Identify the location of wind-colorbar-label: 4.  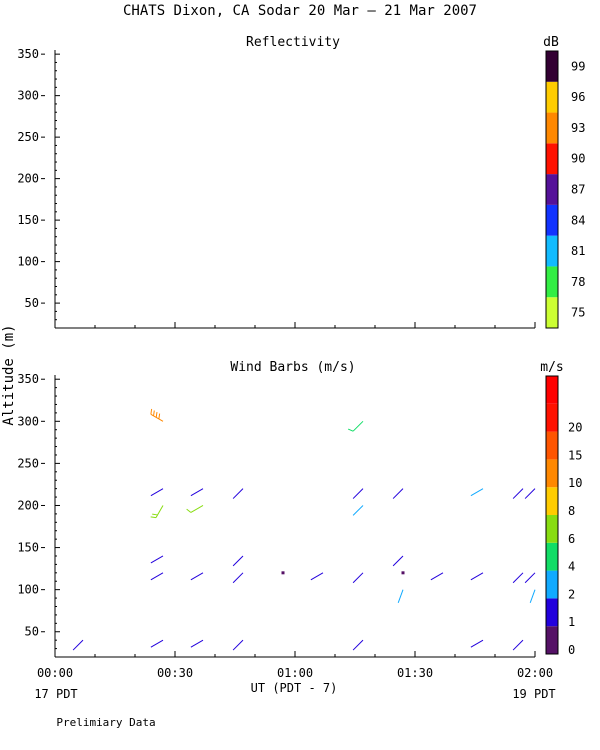
(571, 567).